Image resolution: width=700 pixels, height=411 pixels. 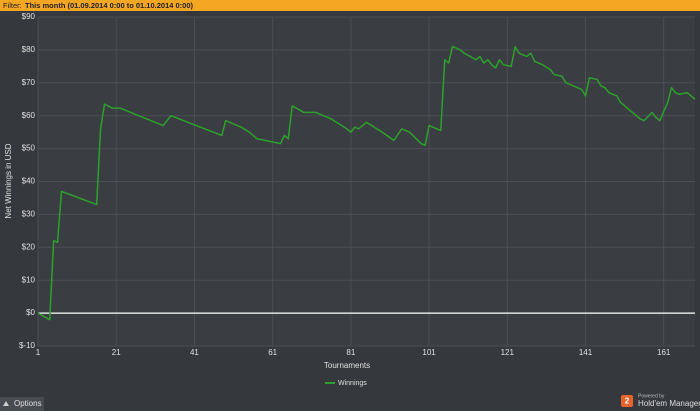 What do you see at coordinates (429, 352) in the screenshot?
I see `x-tick-label: 101` at bounding box center [429, 352].